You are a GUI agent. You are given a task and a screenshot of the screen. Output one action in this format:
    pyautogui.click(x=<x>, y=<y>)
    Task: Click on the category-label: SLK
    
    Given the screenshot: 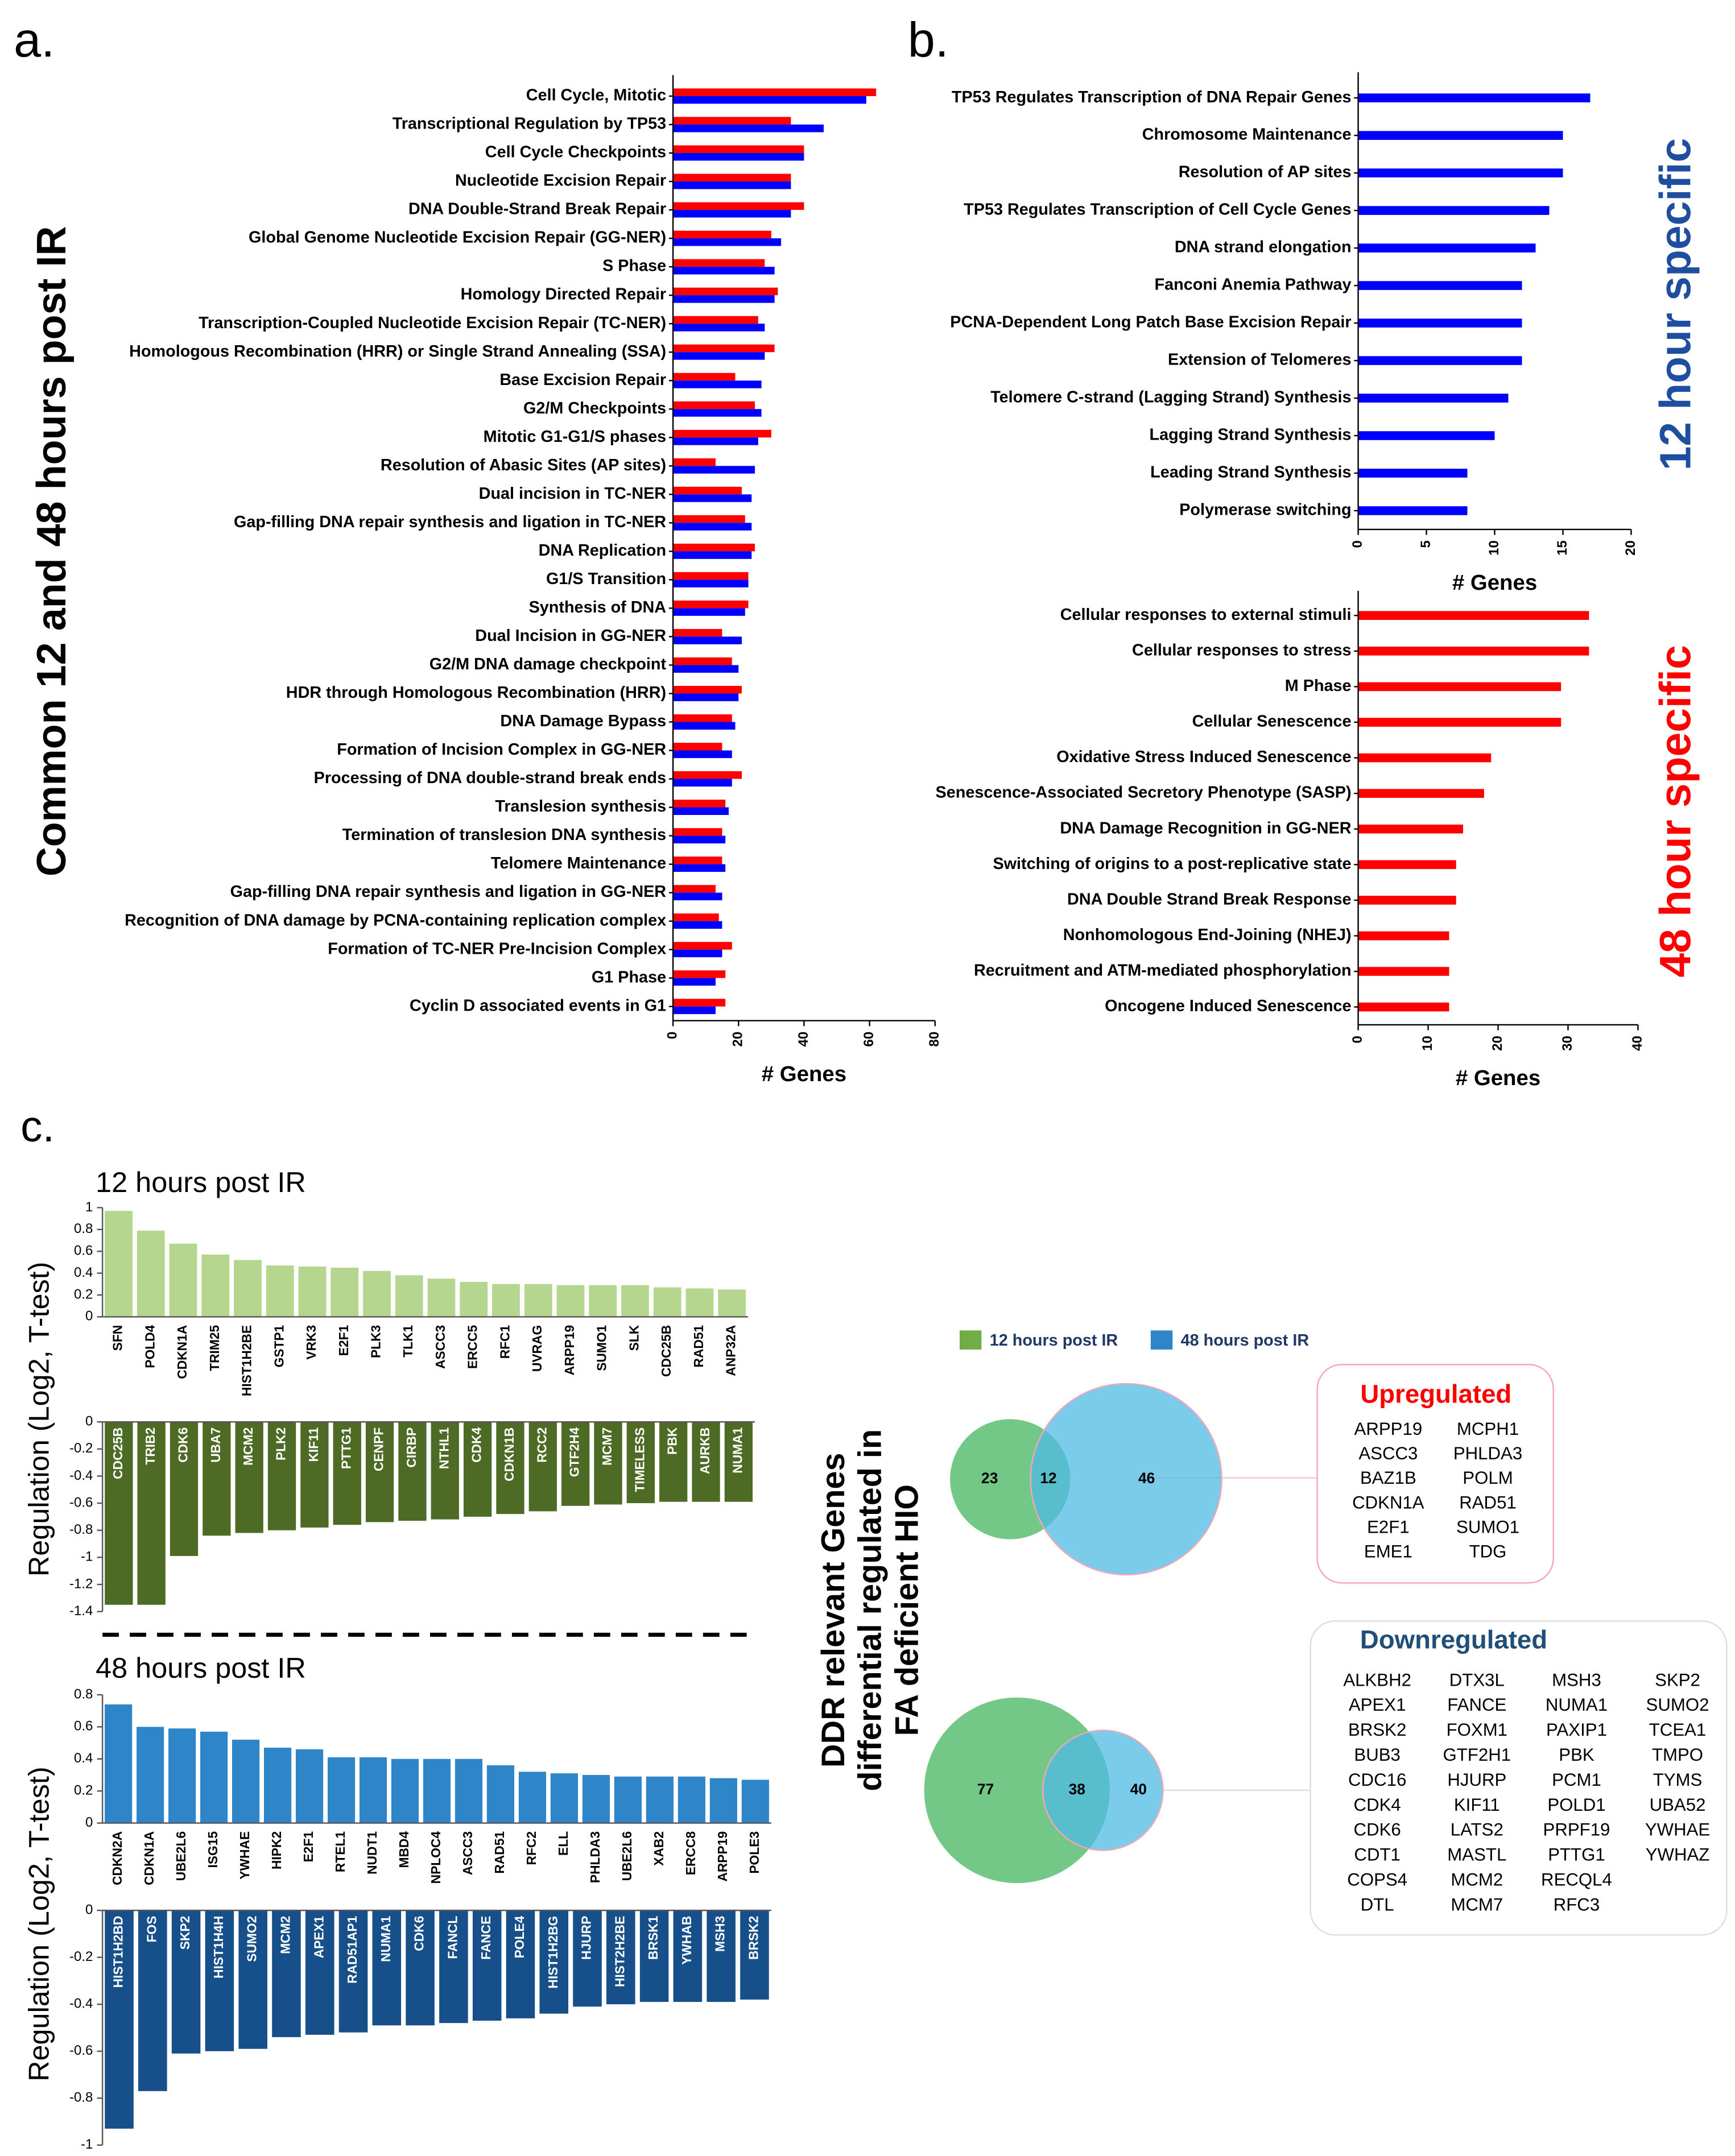 What is the action you would take?
    pyautogui.click(x=633, y=1338)
    